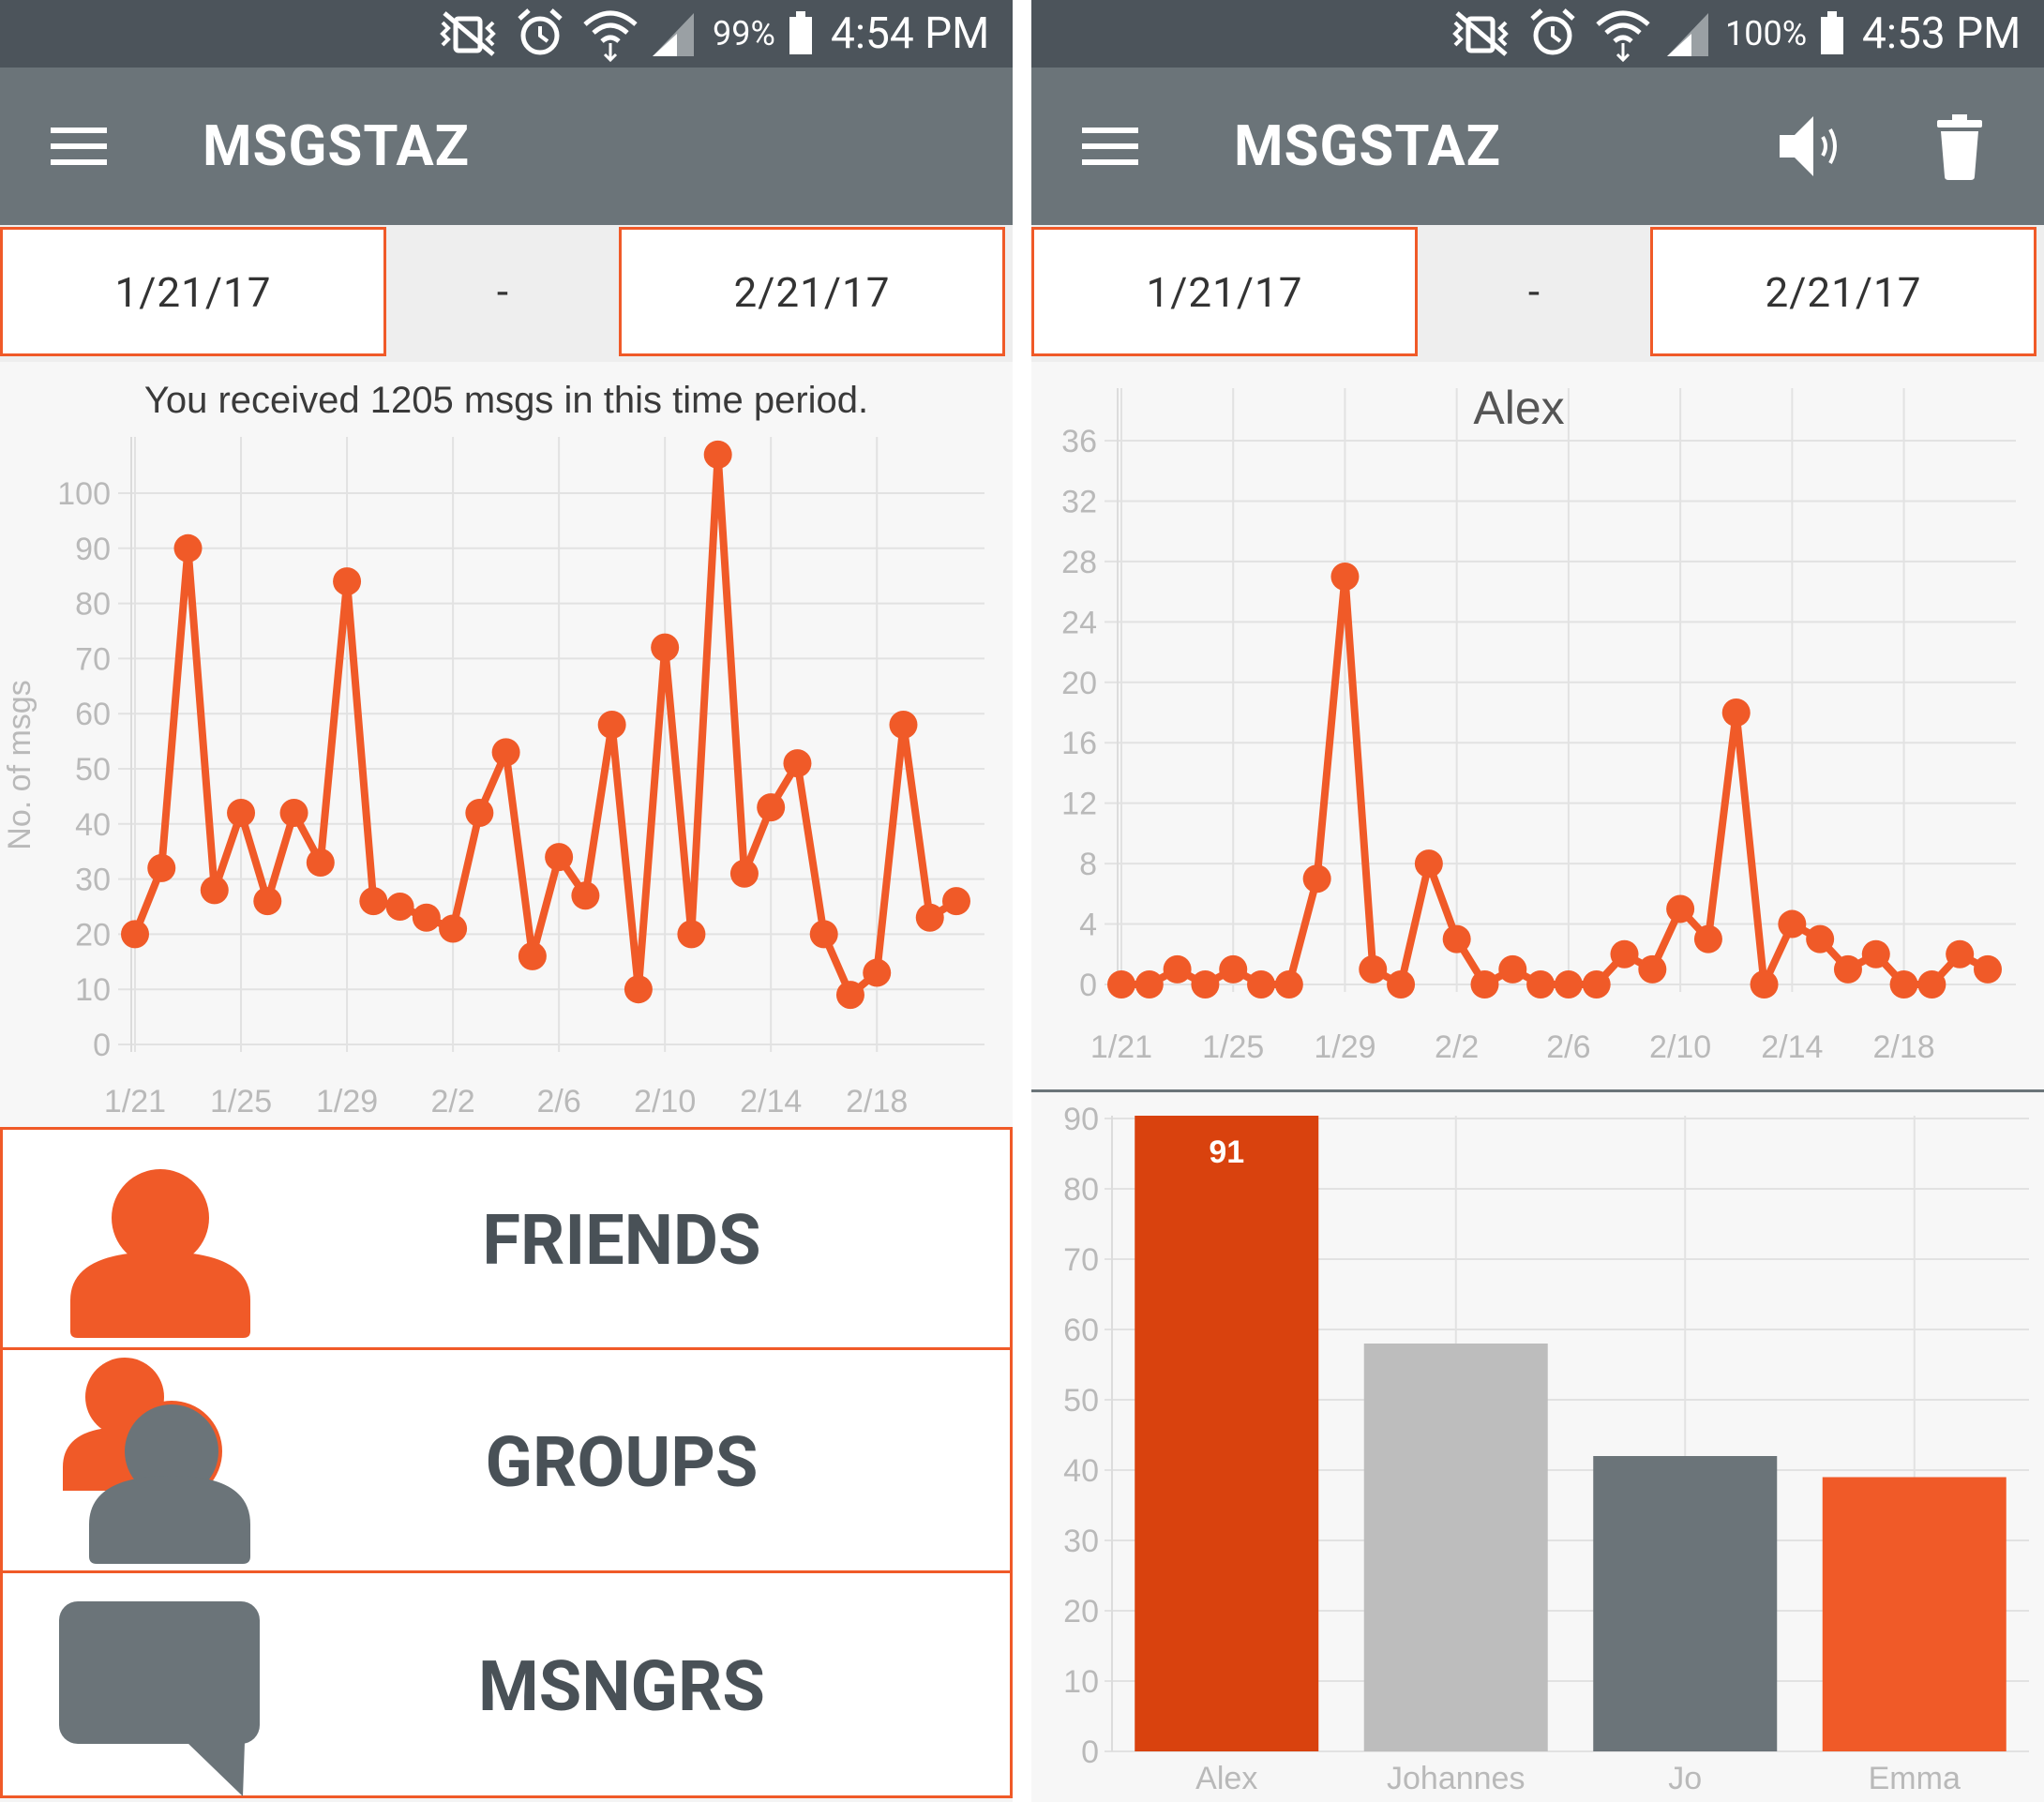  I want to click on y-tick-label: 70, so click(1081, 1260).